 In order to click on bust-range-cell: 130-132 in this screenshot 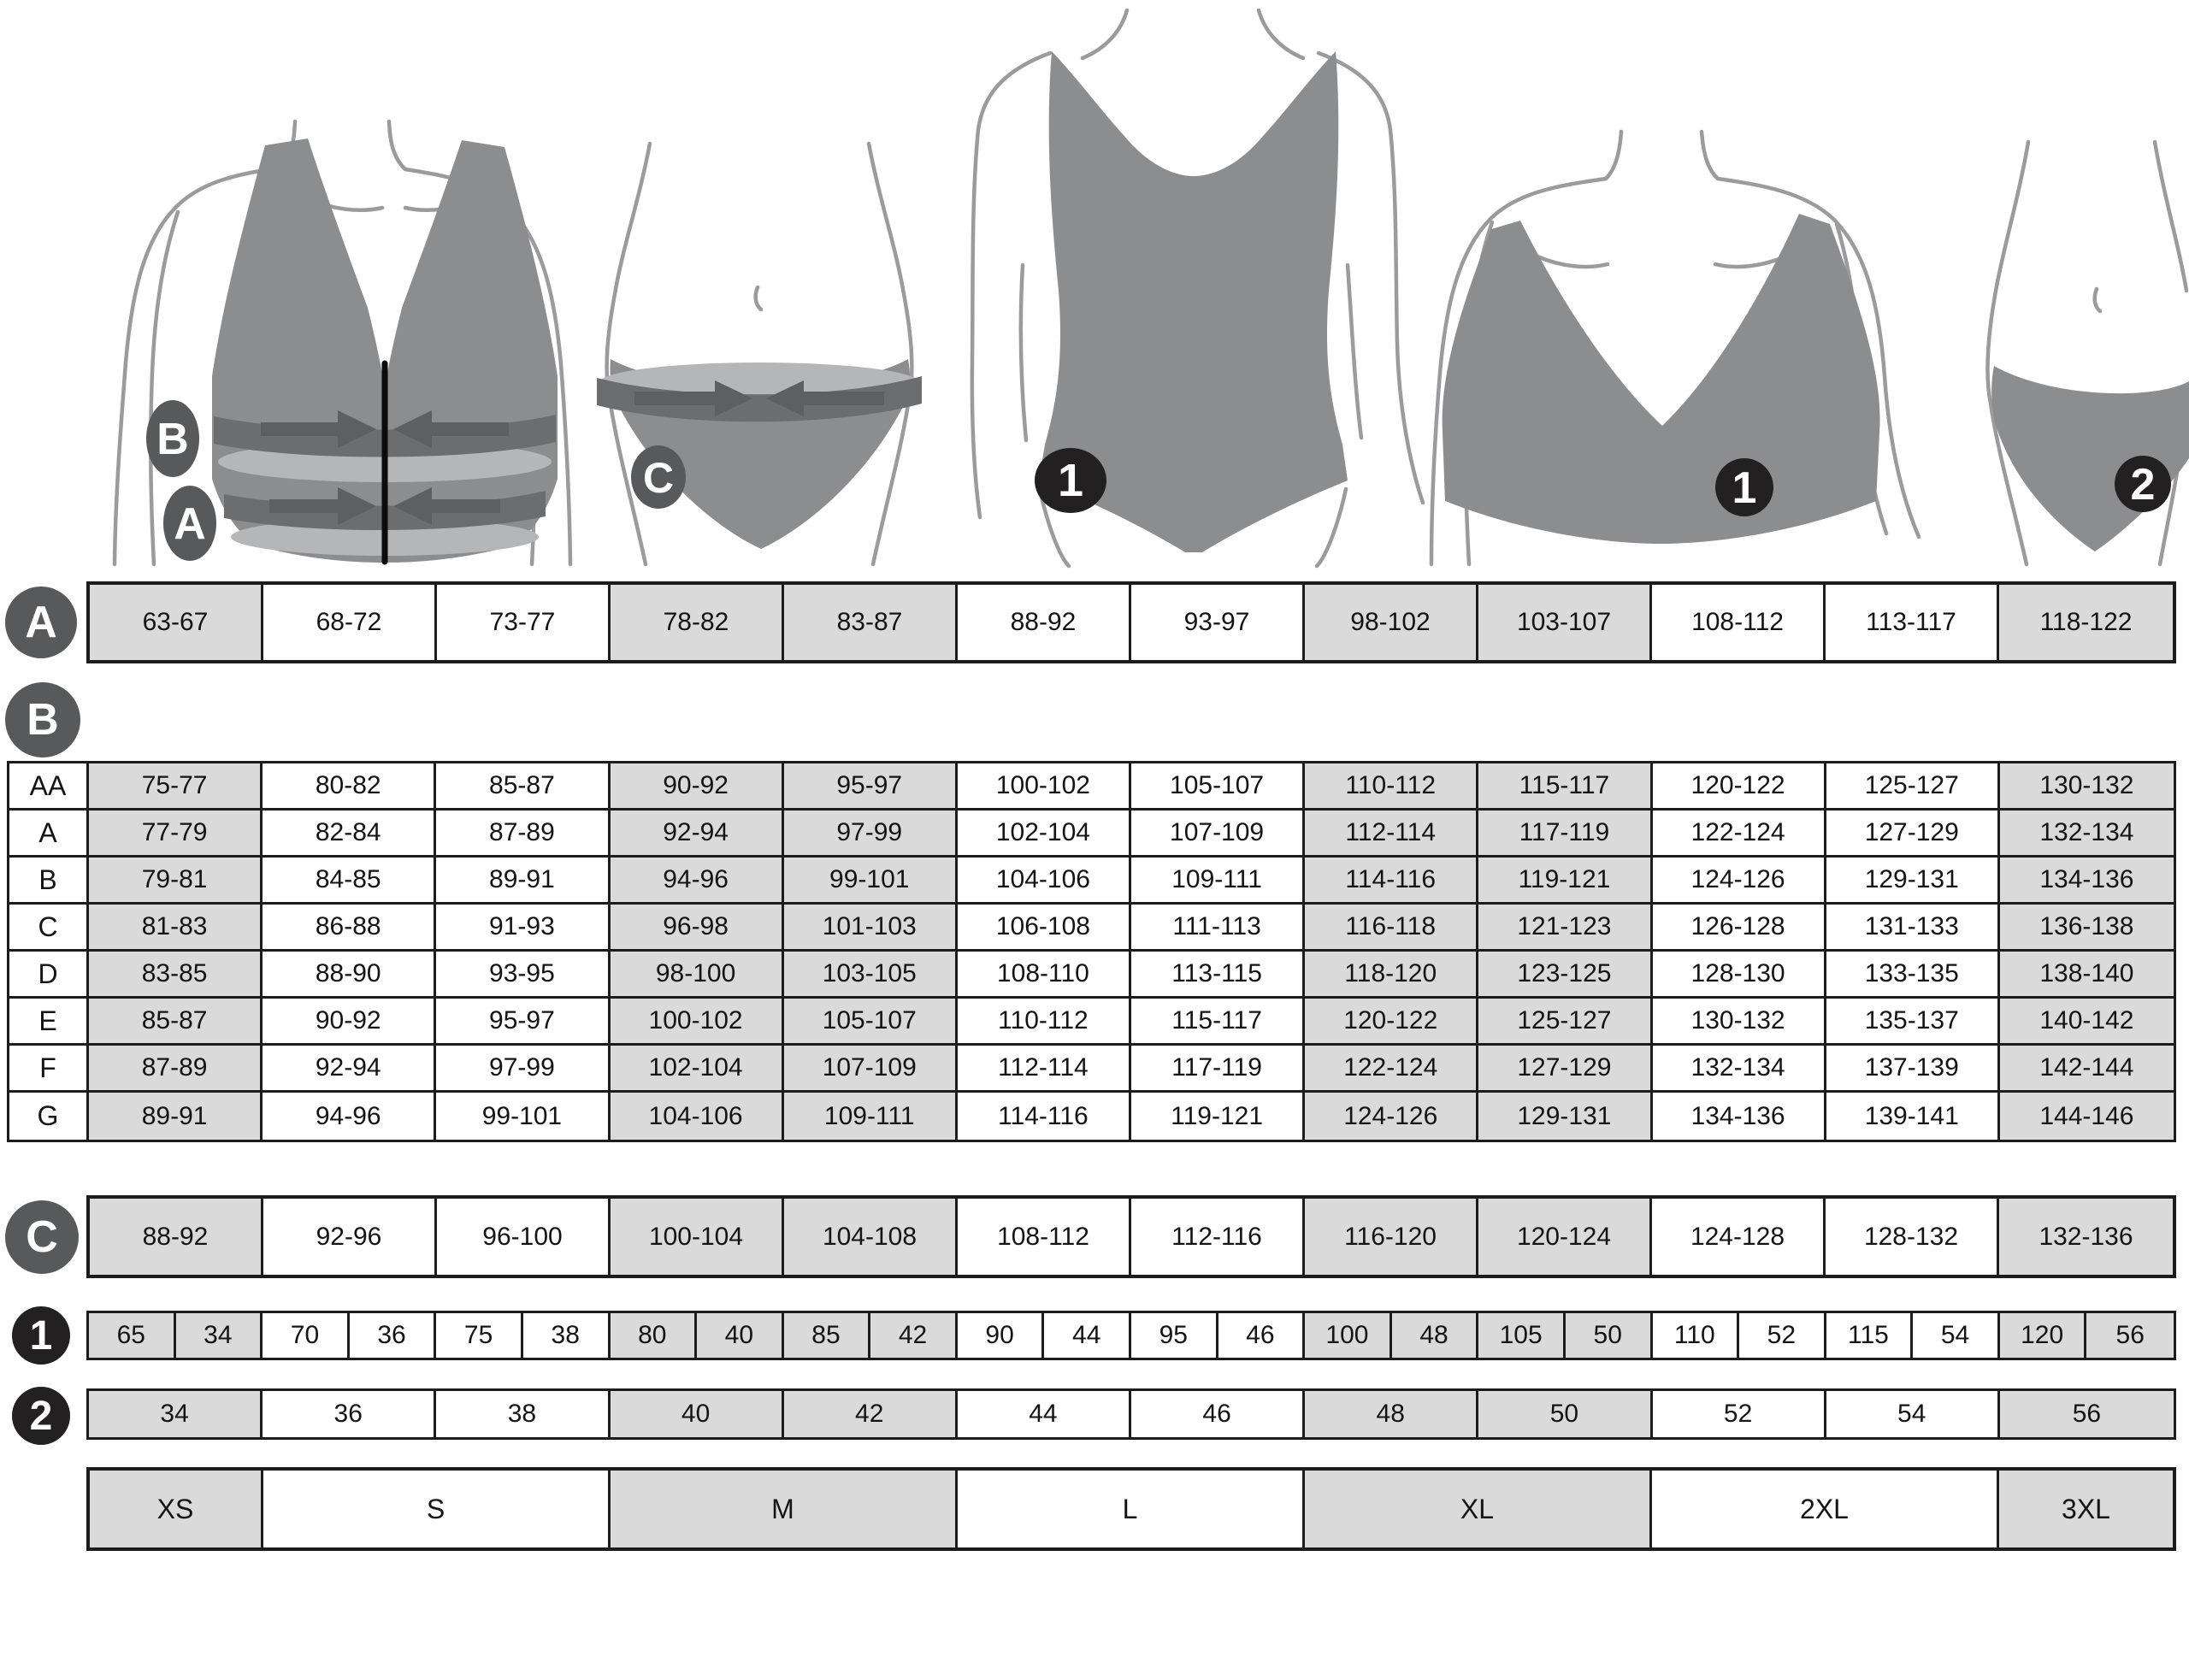, I will do `click(2086, 787)`.